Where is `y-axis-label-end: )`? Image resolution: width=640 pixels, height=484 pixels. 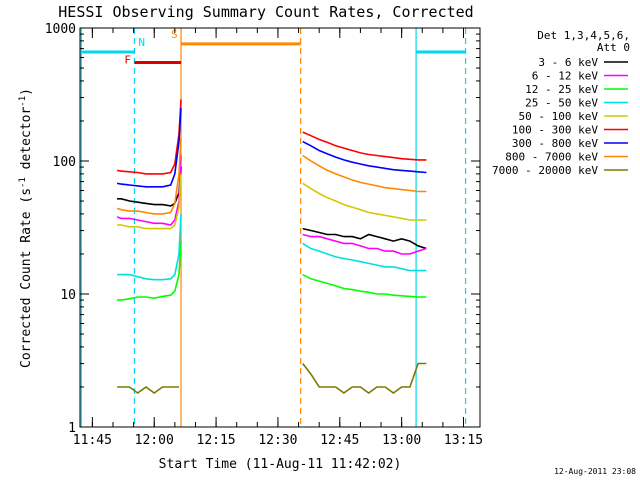
y-axis-label-end: ) is located at coordinates (26, 92).